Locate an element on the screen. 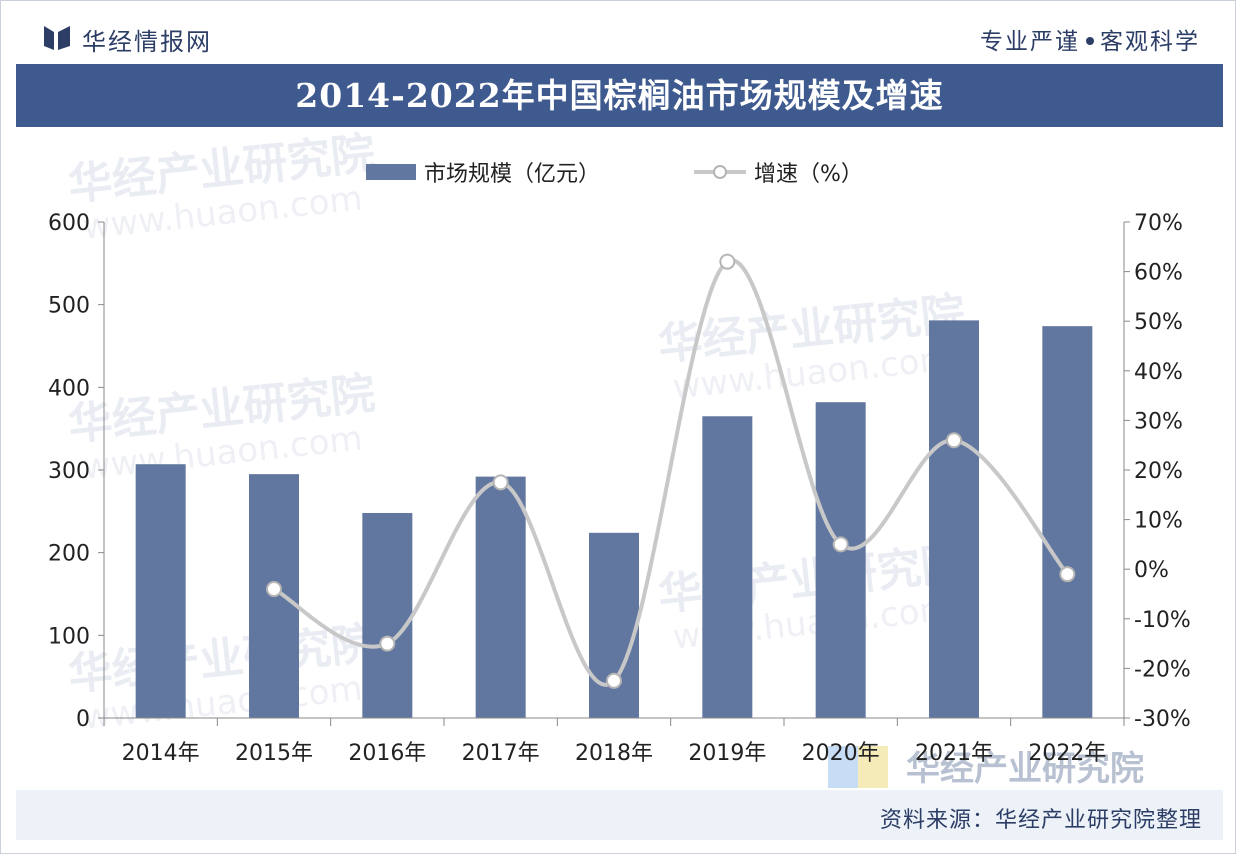  y-right-tick-label: 10% is located at coordinates (1158, 521).